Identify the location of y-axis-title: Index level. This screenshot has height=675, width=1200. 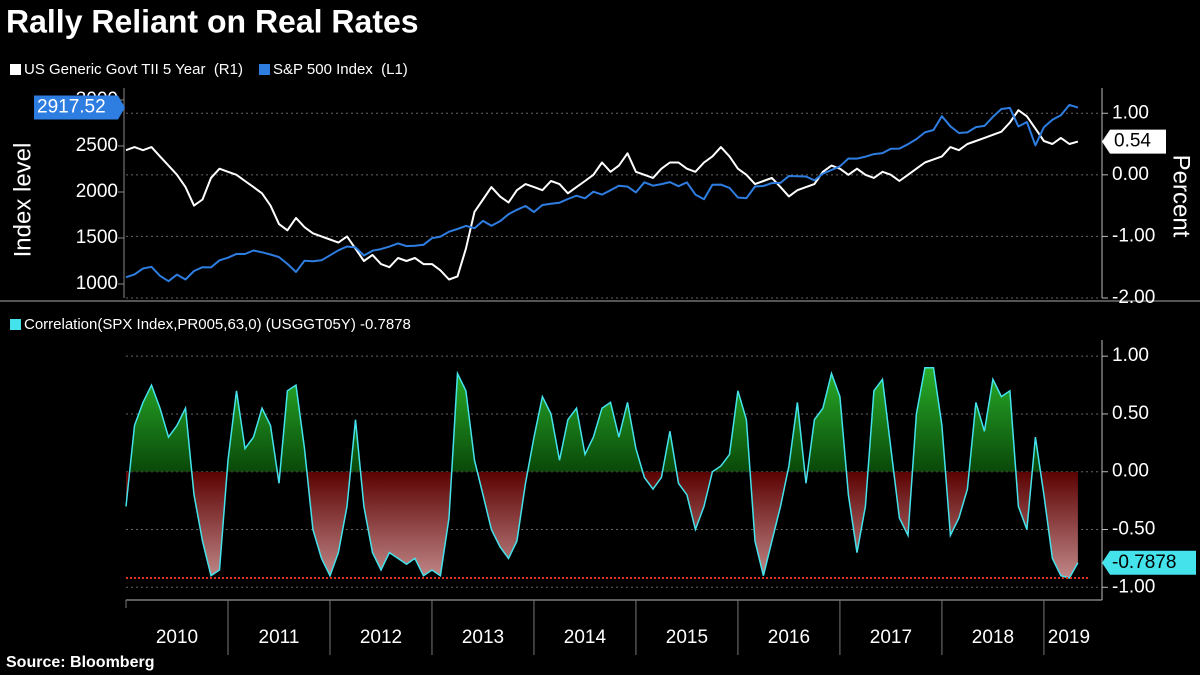
(22, 200).